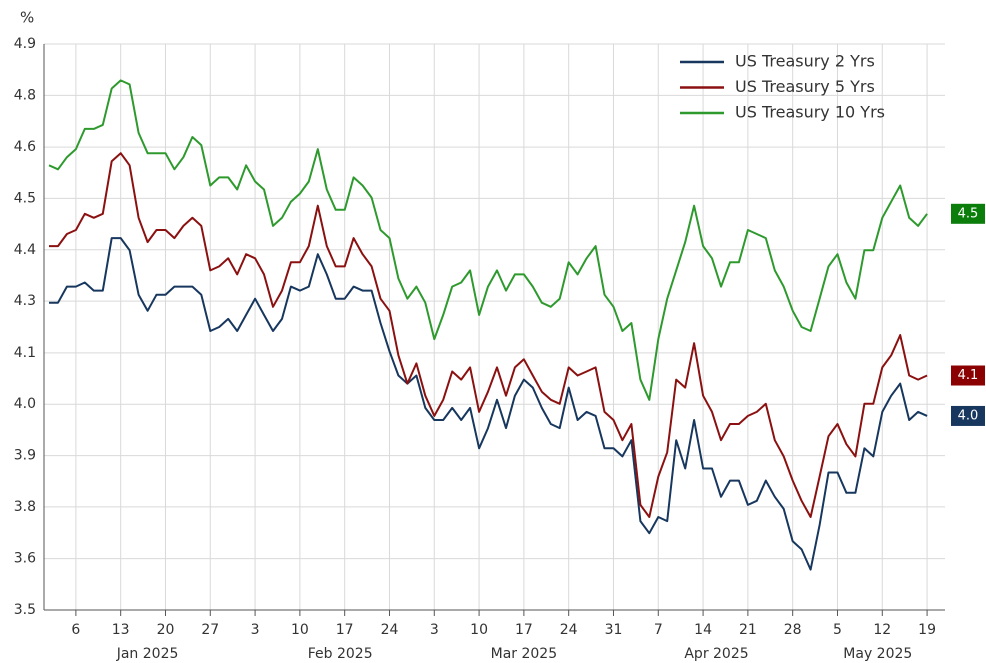 The width and height of the screenshot is (986, 663). Describe the element at coordinates (25, 404) in the screenshot. I see `y-tick-label: 4.0` at that location.